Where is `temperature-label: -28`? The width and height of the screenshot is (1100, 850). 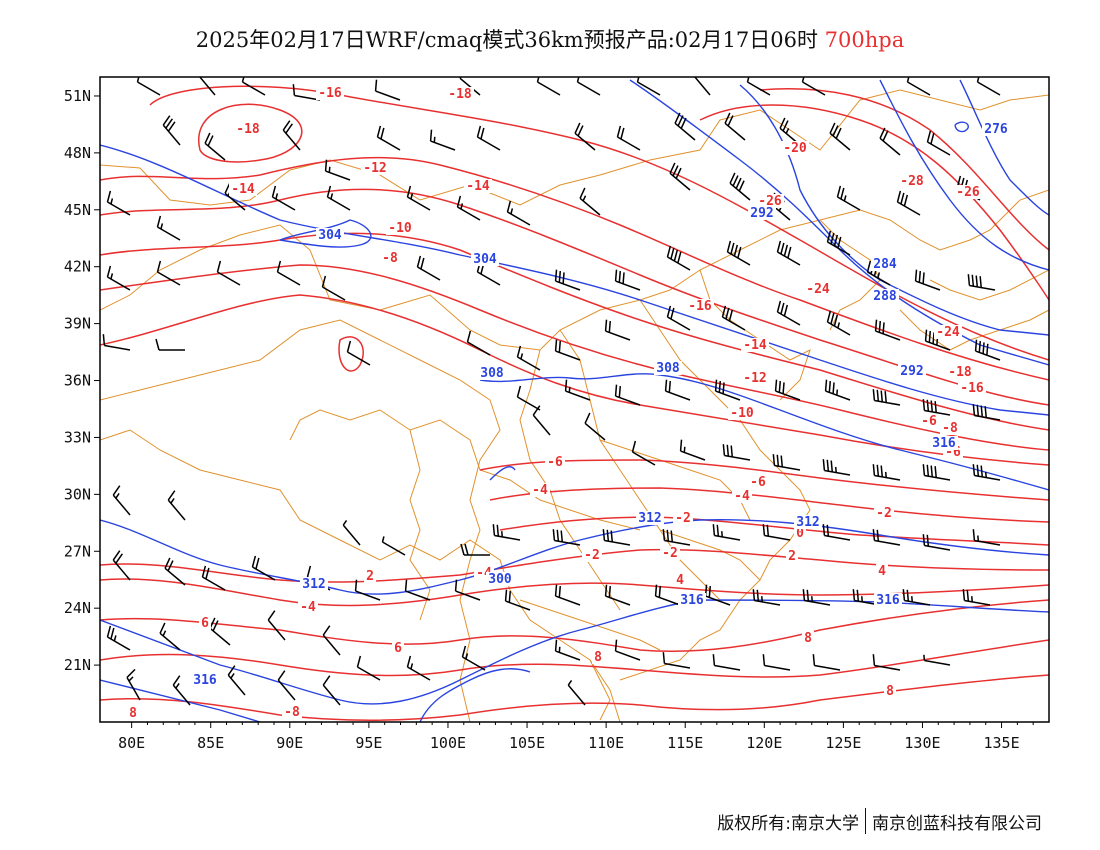 temperature-label: -28 is located at coordinates (912, 181).